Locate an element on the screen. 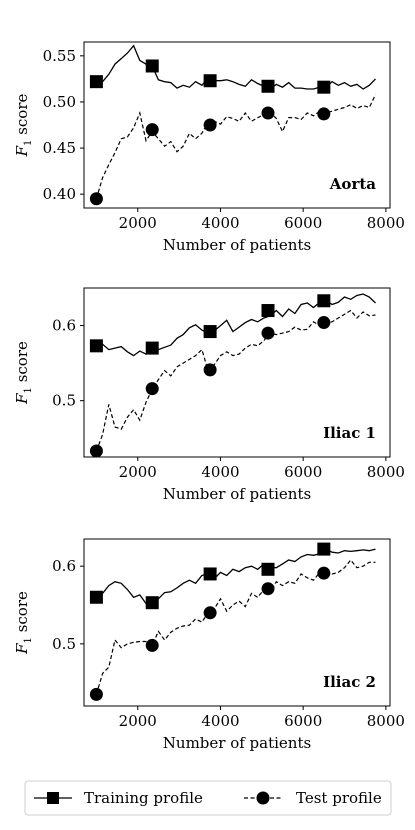 Image resolution: width=415 pixels, height=830 pixels. panel-annotation: Iliac 2 is located at coordinates (349, 682).